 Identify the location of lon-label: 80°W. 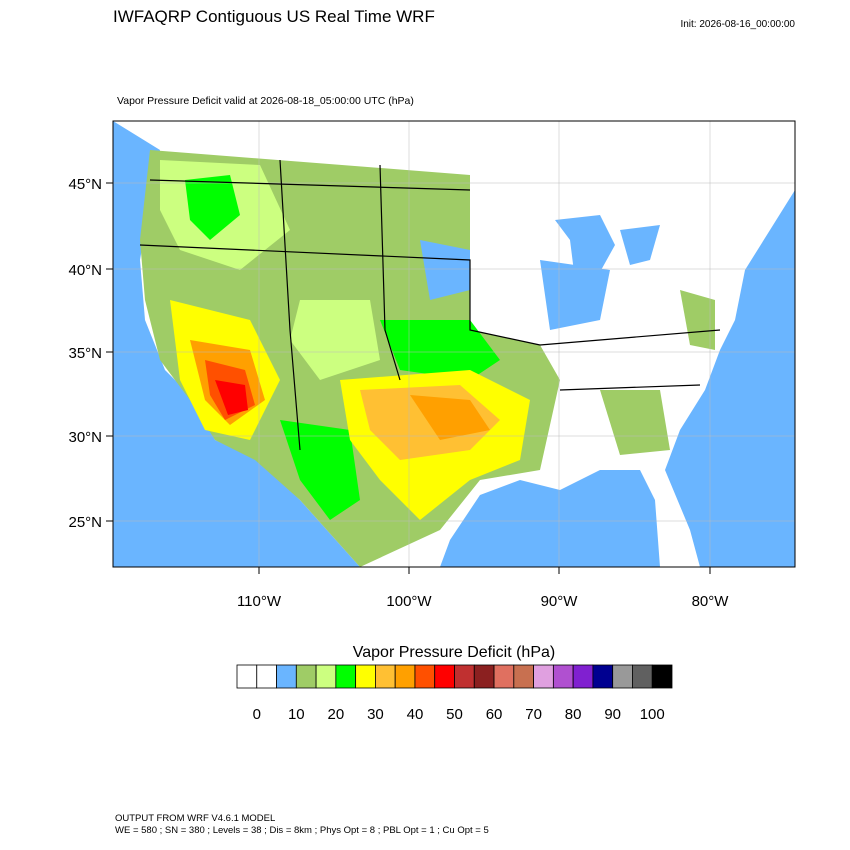
(711, 601).